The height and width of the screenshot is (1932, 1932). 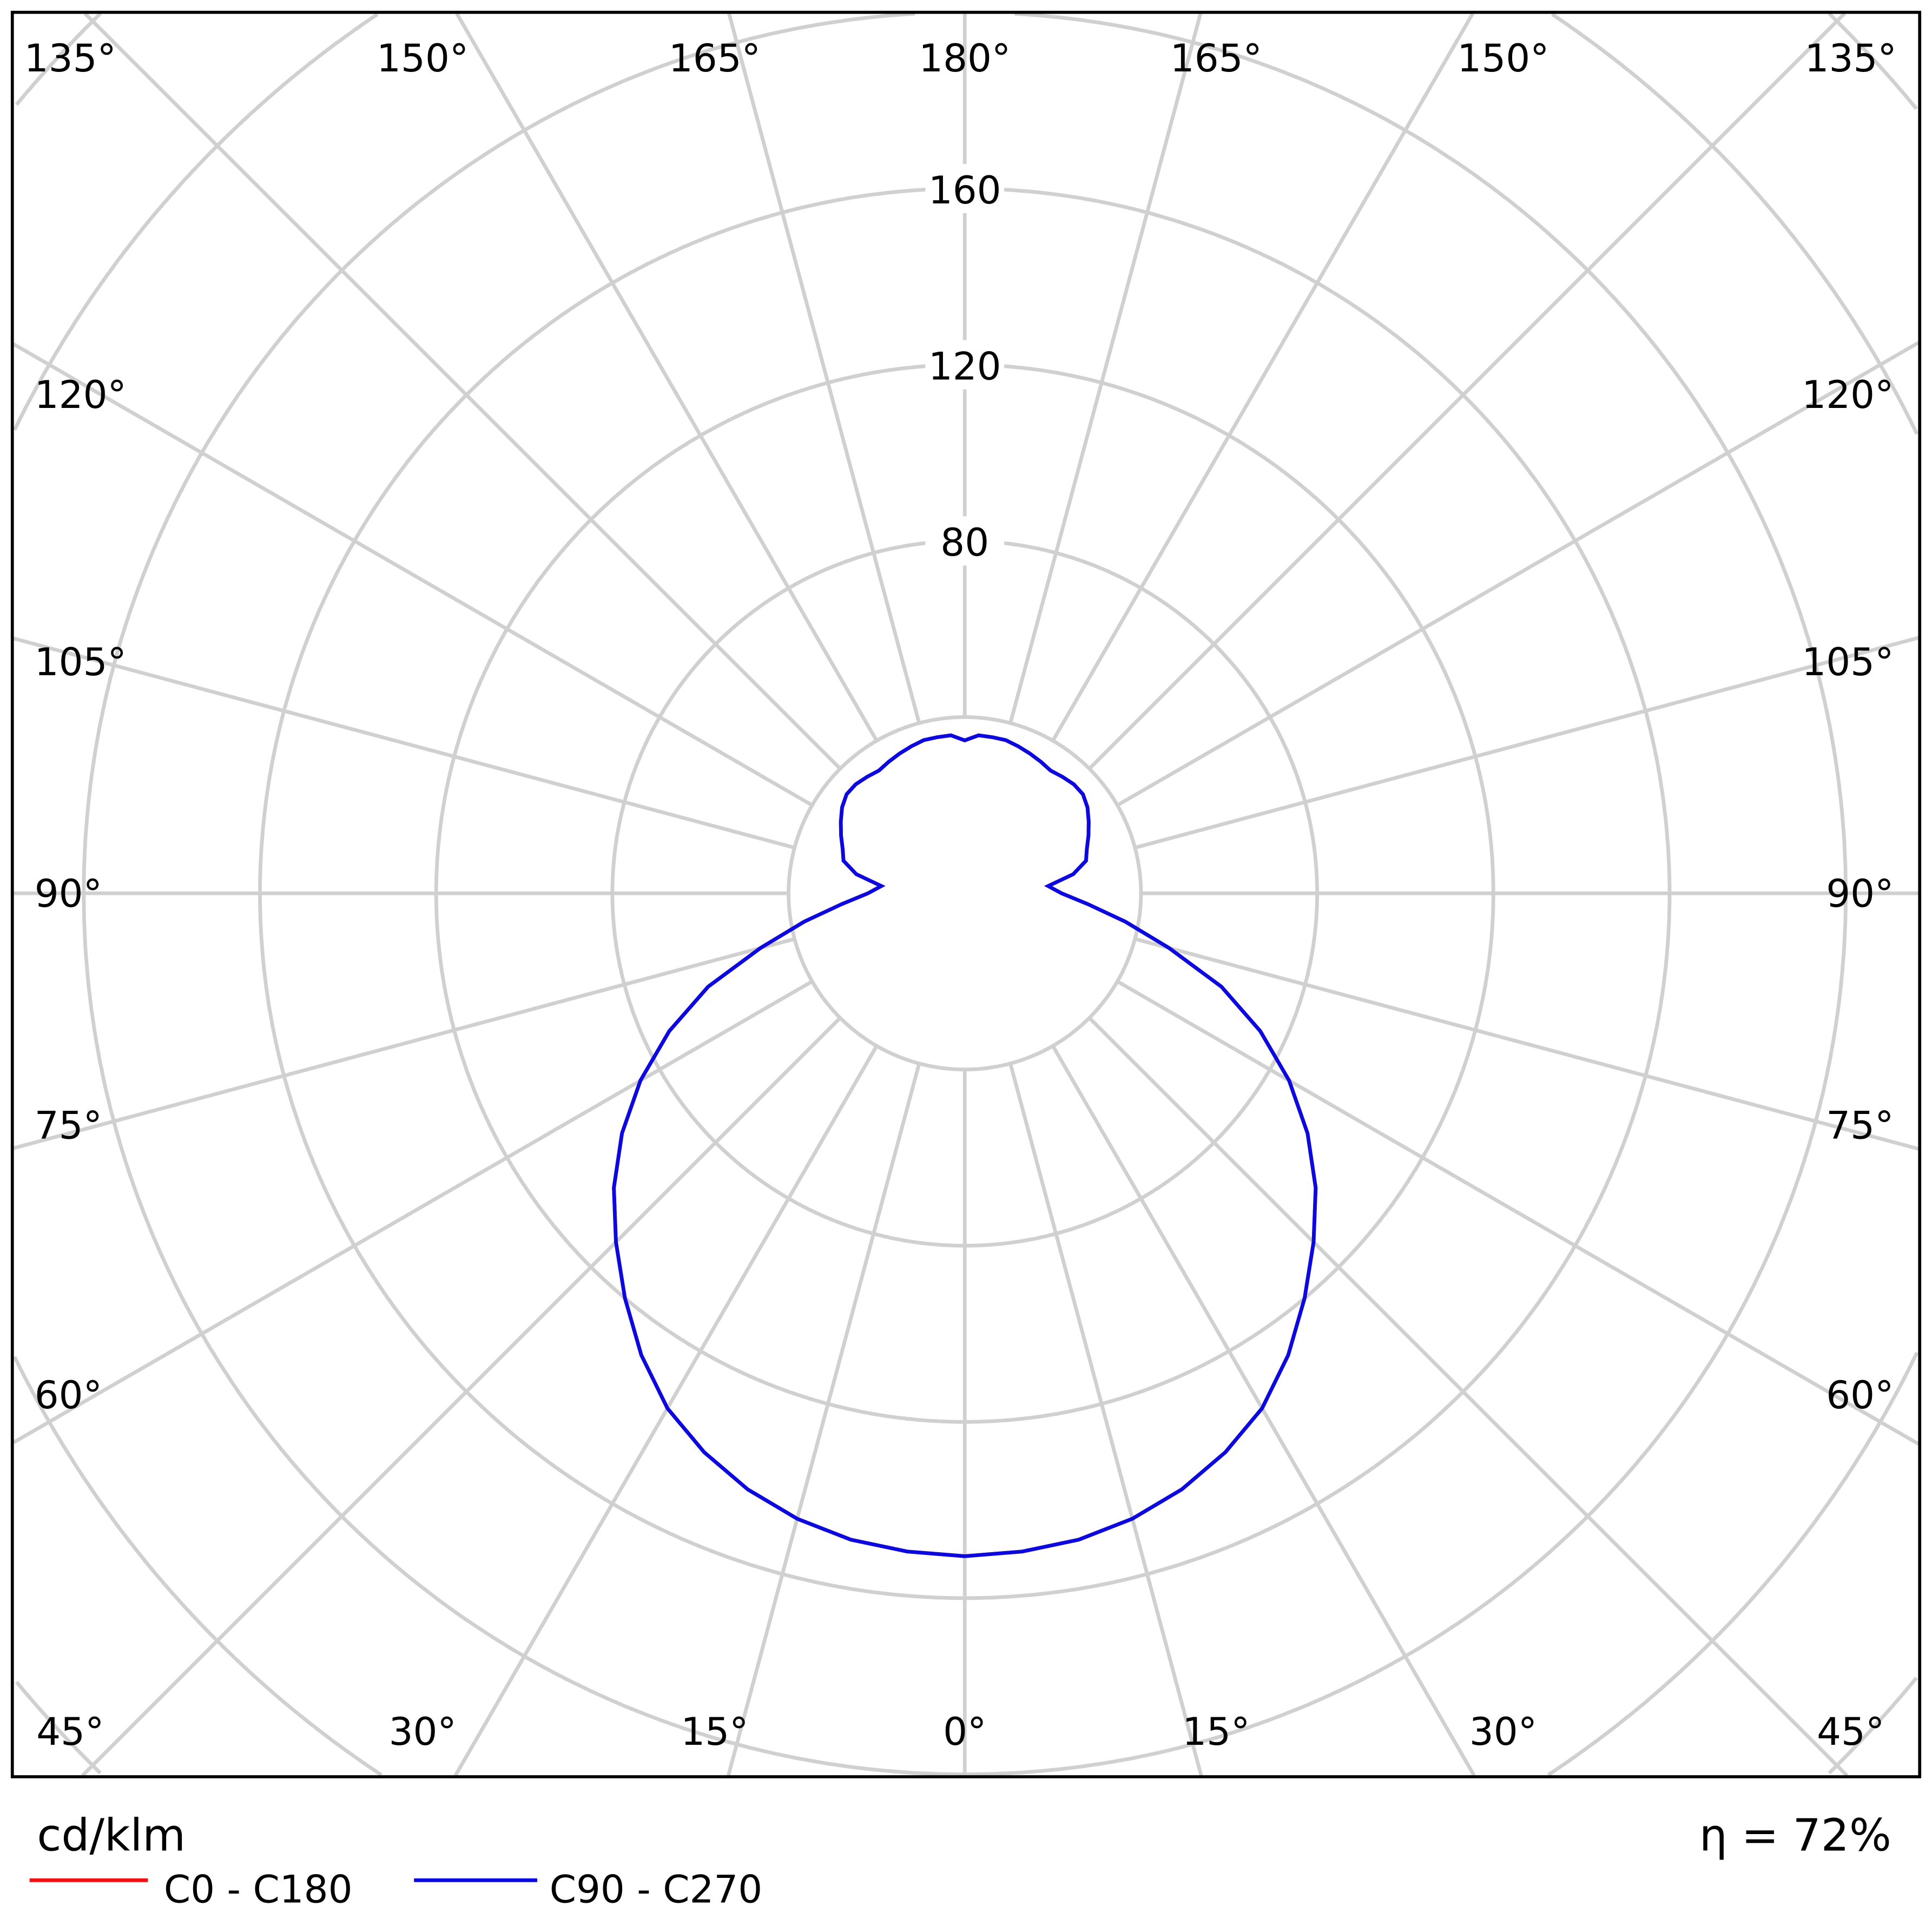 I want to click on radial-tick-label: 160, so click(x=964, y=190).